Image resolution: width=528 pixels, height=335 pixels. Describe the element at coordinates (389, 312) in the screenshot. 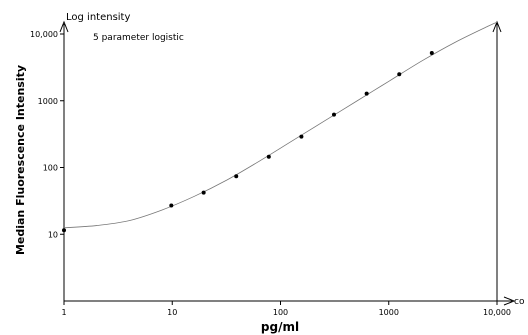

I see `x-tick-label: 1000` at that location.